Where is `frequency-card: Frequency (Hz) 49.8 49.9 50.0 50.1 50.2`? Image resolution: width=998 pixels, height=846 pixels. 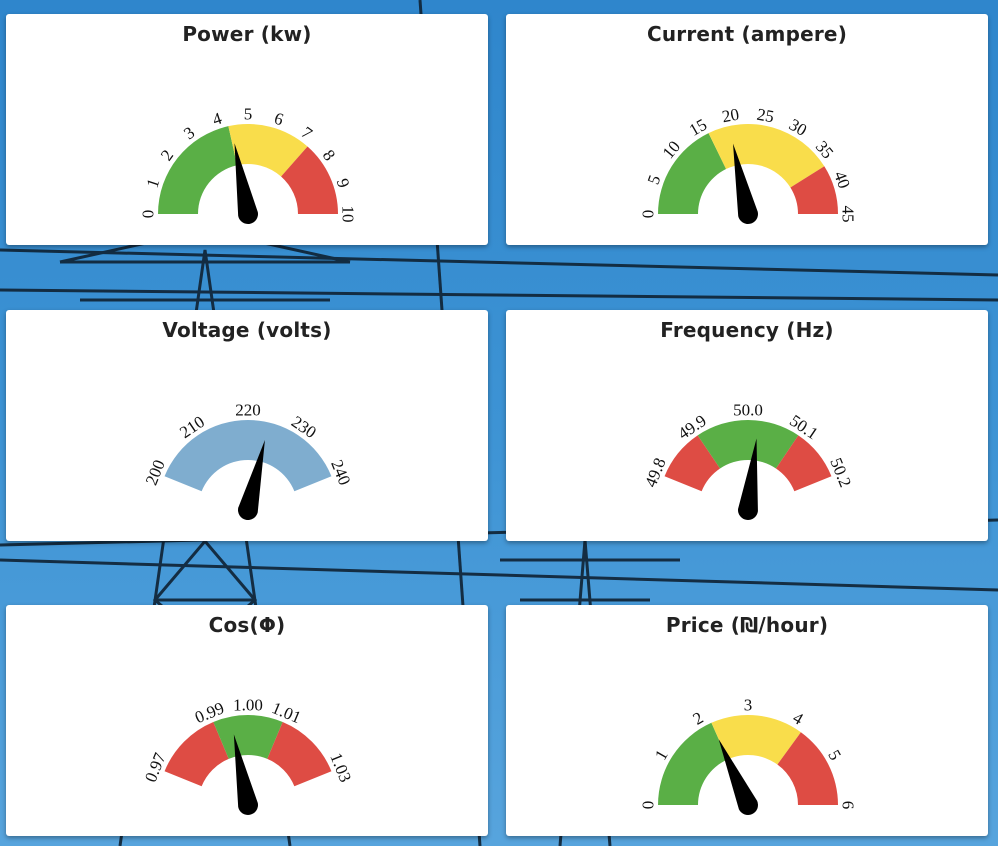
frequency-card: Frequency (Hz) 49.8 49.9 50.0 50.1 50.2 is located at coordinates (747, 425).